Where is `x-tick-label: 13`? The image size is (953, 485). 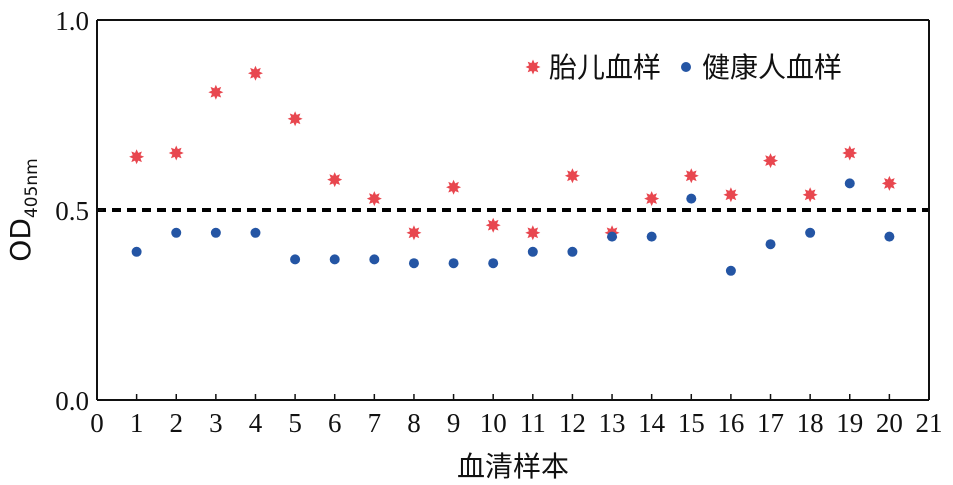 x-tick-label: 13 is located at coordinates (612, 423).